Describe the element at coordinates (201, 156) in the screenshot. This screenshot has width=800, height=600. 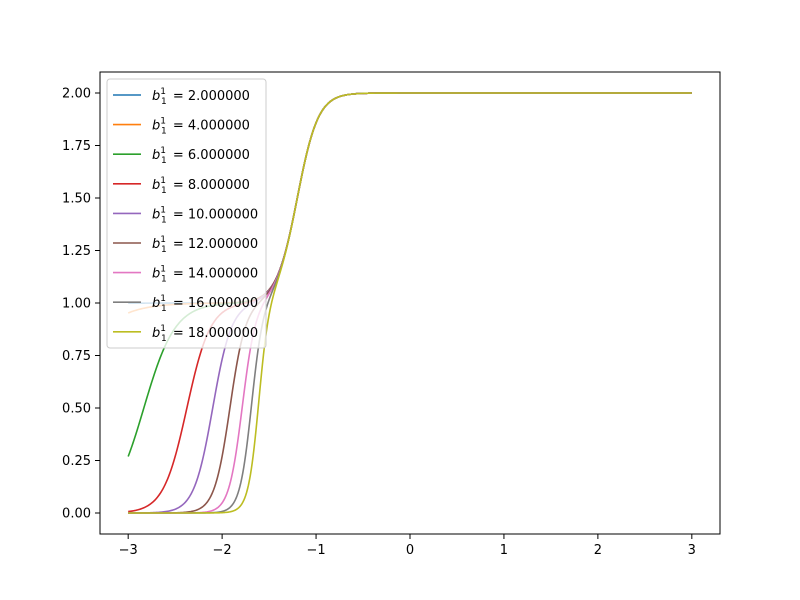
I see `legend-label-2: b1 1 = 6.000000` at that location.